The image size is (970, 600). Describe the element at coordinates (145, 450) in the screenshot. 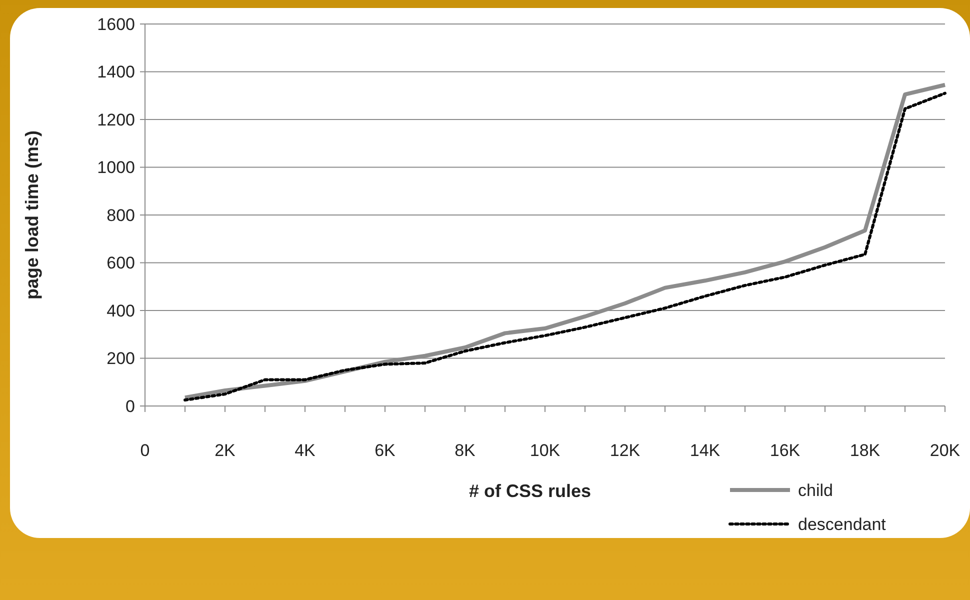

I see `x-tick-label: 0` at that location.